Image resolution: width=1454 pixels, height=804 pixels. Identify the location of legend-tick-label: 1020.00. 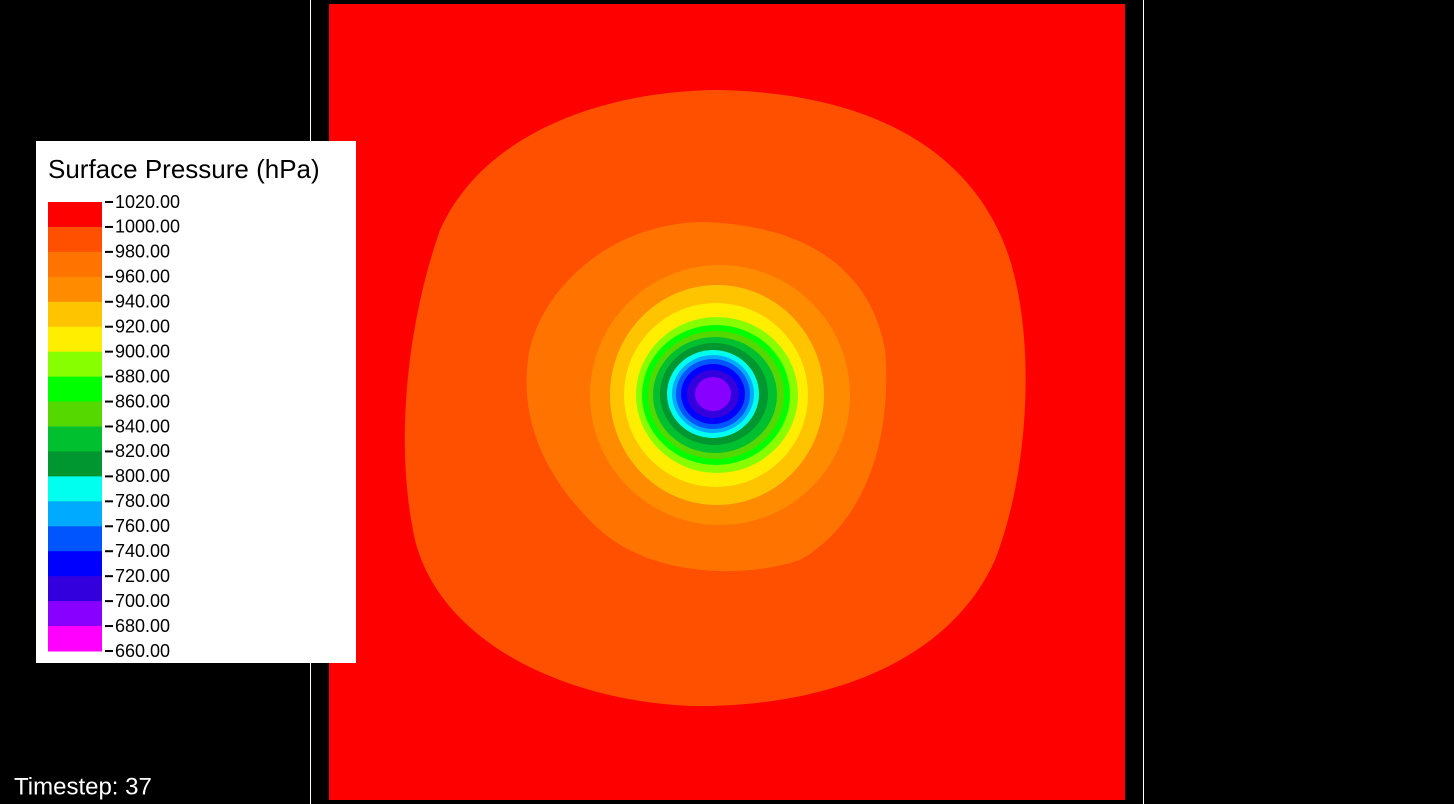
(147, 202).